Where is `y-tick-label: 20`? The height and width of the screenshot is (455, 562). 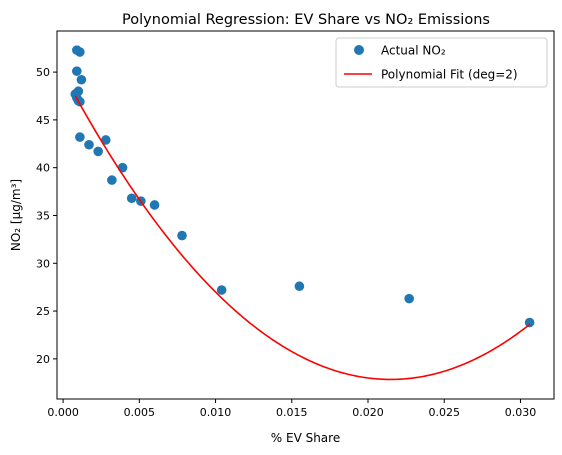 y-tick-label: 20 is located at coordinates (43, 359).